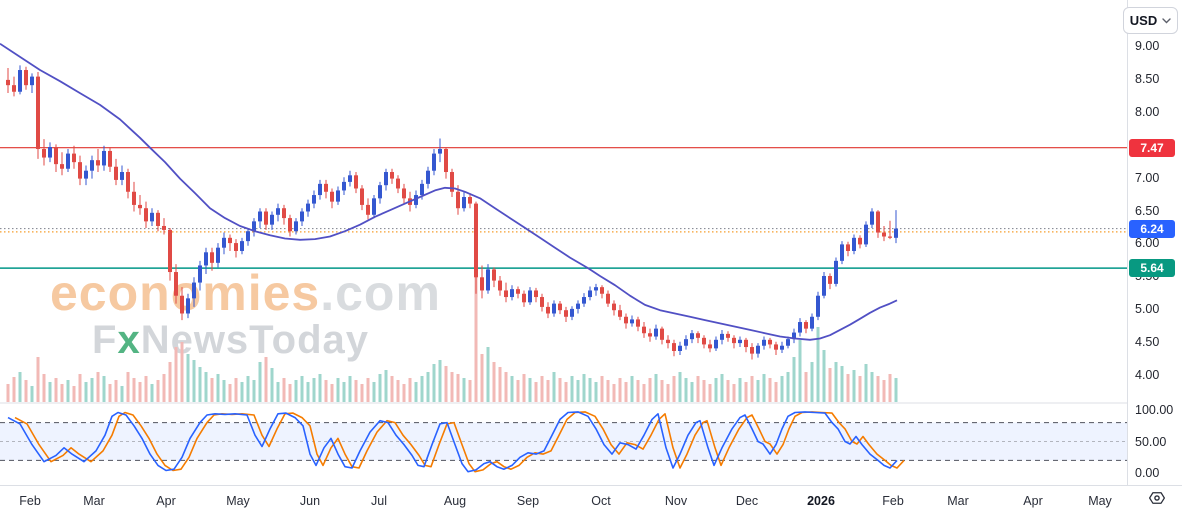 The height and width of the screenshot is (515, 1182). What do you see at coordinates (958, 501) in the screenshot?
I see `time-axis-label: Mar` at bounding box center [958, 501].